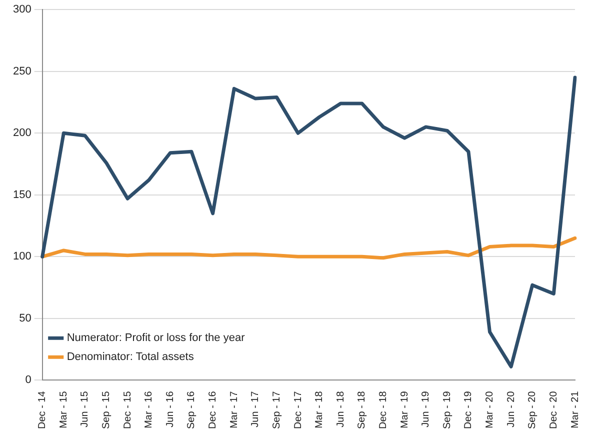 This screenshot has width=590, height=434. I want to click on x-tick-label: Jun - 15, so click(85, 409).